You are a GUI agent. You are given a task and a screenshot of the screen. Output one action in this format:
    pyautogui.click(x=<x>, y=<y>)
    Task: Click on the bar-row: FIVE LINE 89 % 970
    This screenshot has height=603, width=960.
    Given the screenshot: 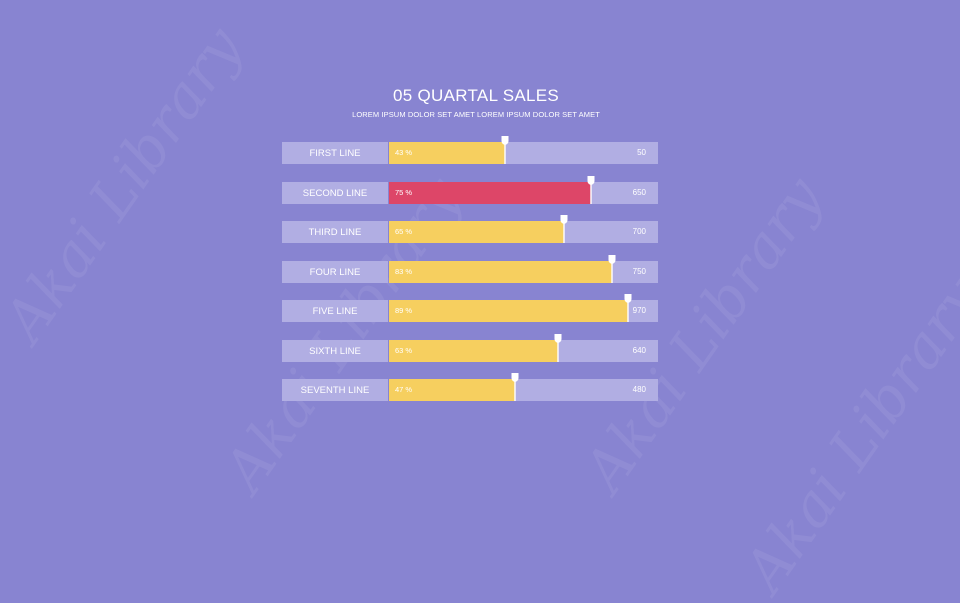 What is the action you would take?
    pyautogui.click(x=470, y=308)
    